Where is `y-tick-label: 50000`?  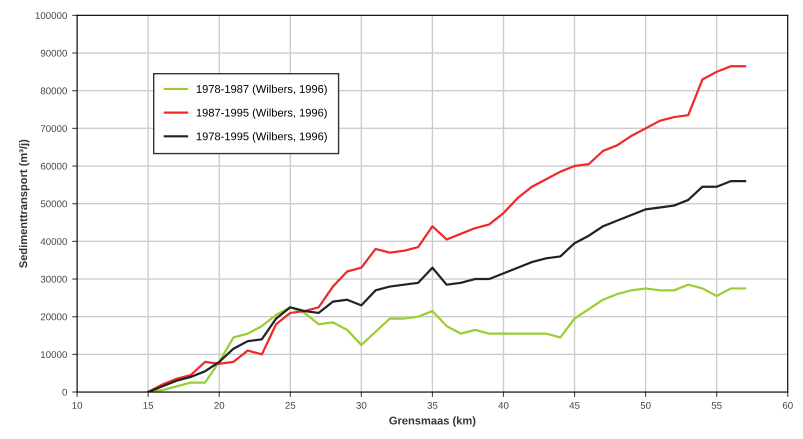
y-tick-label: 50000 is located at coordinates (53, 204).